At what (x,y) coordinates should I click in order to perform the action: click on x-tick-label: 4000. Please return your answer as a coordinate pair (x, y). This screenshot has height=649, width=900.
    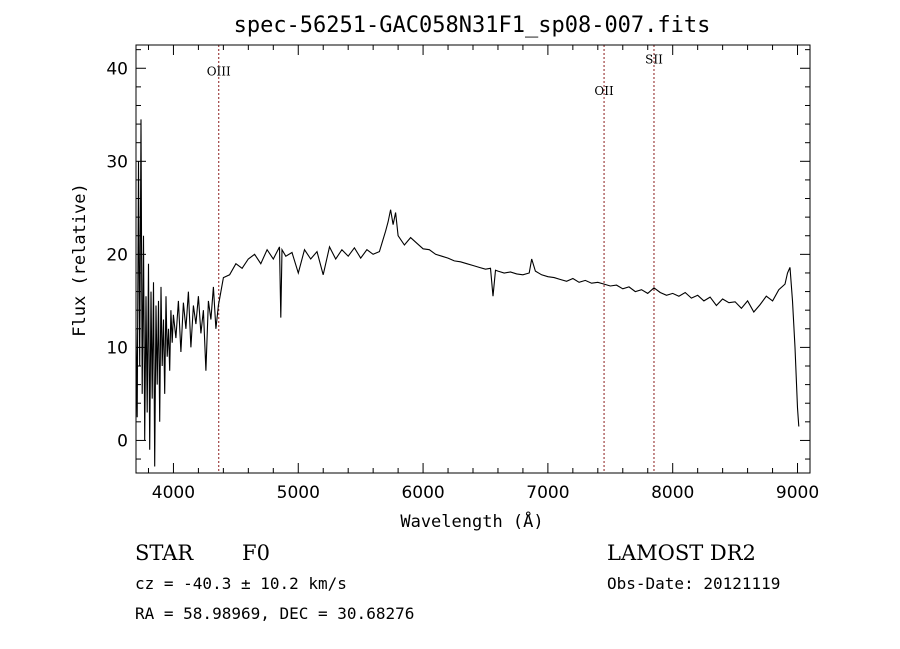
    Looking at the image, I should click on (173, 493).